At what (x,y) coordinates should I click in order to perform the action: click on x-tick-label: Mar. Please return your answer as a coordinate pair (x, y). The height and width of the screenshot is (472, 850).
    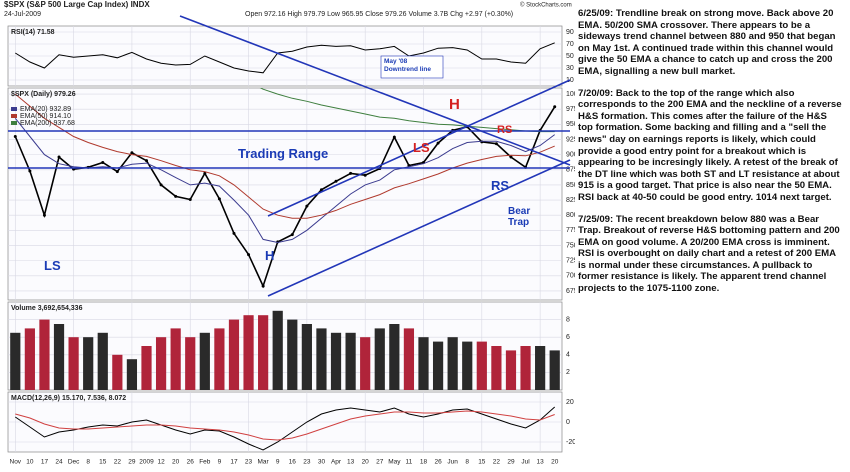
    Looking at the image, I should click on (264, 462).